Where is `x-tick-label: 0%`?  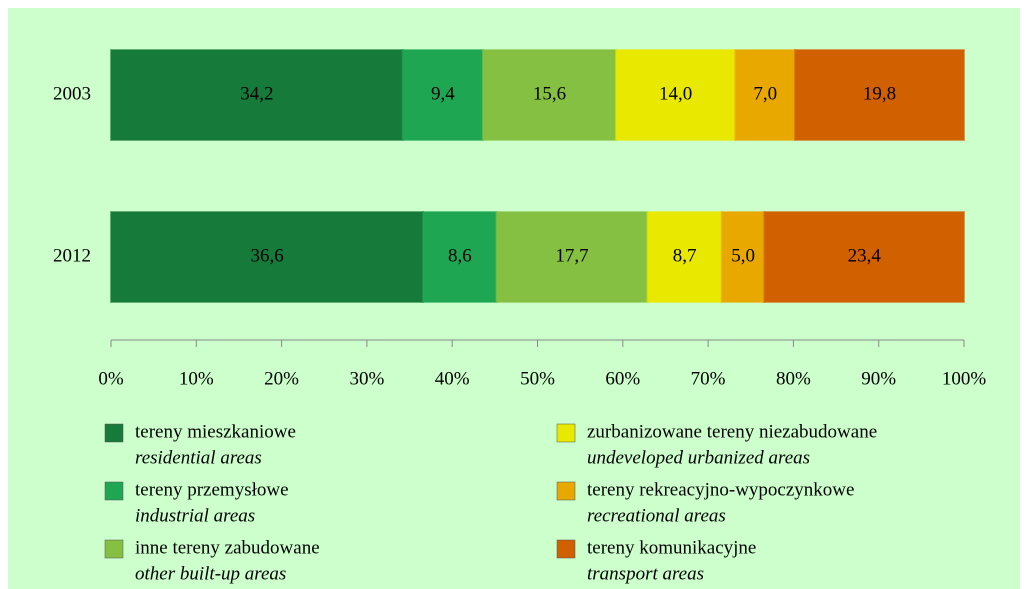 x-tick-label: 0% is located at coordinates (111, 378).